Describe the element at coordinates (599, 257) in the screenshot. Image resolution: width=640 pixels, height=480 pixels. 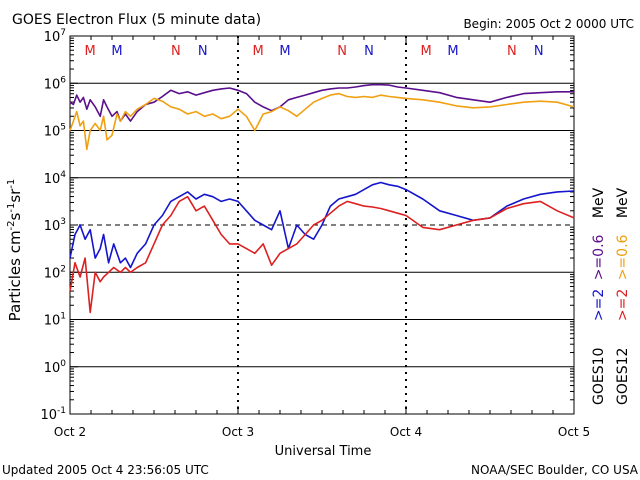
I see `legend-goes10-ge06: >=0.6` at that location.